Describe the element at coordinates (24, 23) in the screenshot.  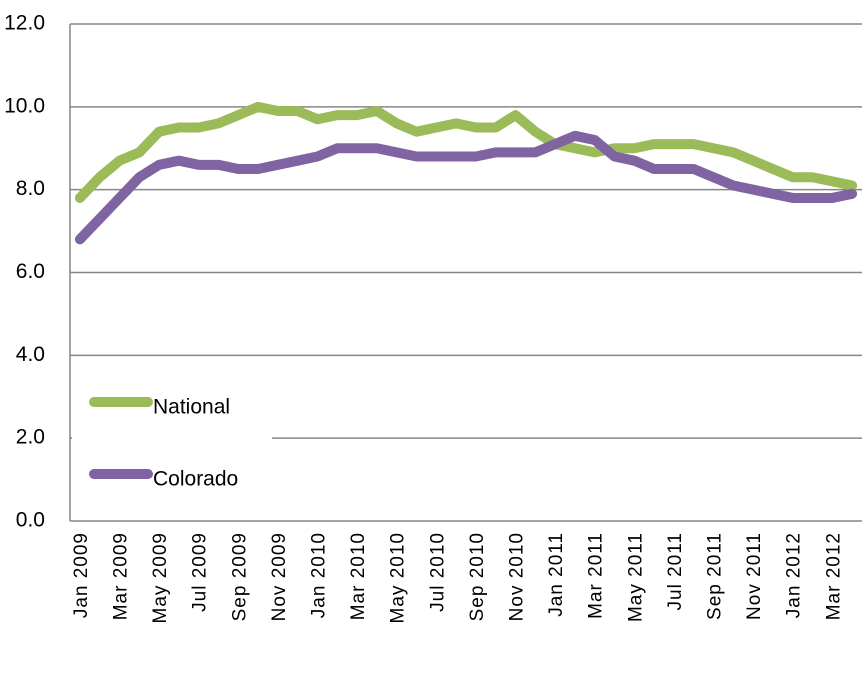
I see `y-tick-label: 12.0` at that location.